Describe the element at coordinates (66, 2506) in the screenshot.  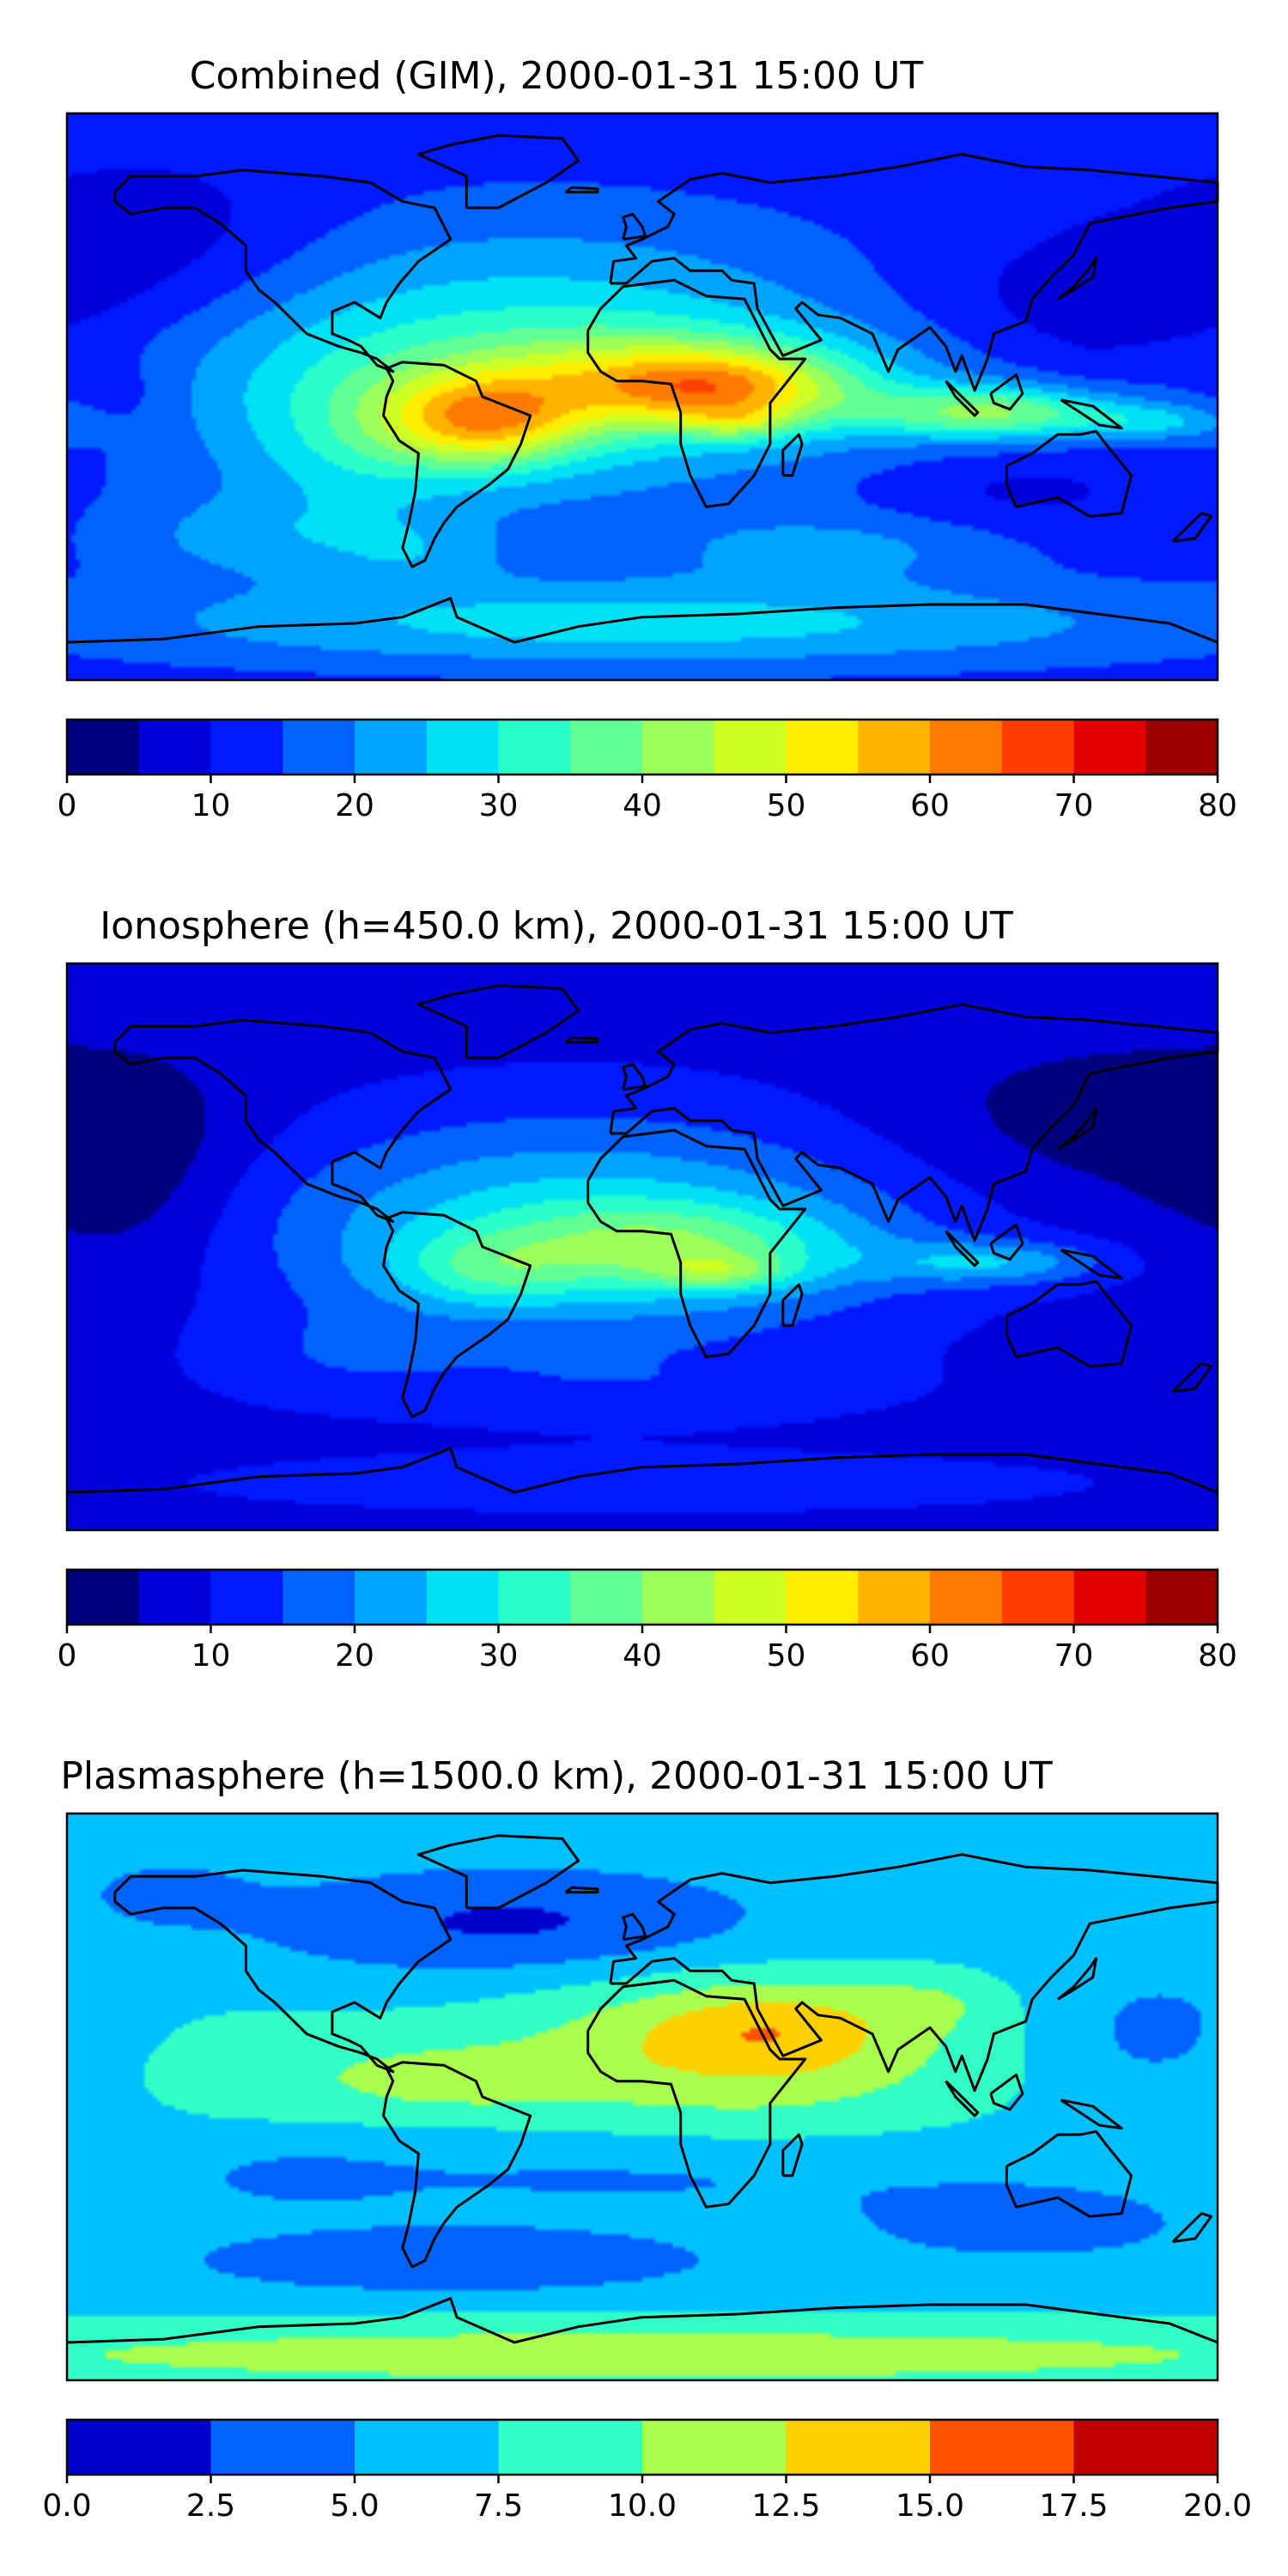
I see `colorbar-tick-label: 0.0` at that location.